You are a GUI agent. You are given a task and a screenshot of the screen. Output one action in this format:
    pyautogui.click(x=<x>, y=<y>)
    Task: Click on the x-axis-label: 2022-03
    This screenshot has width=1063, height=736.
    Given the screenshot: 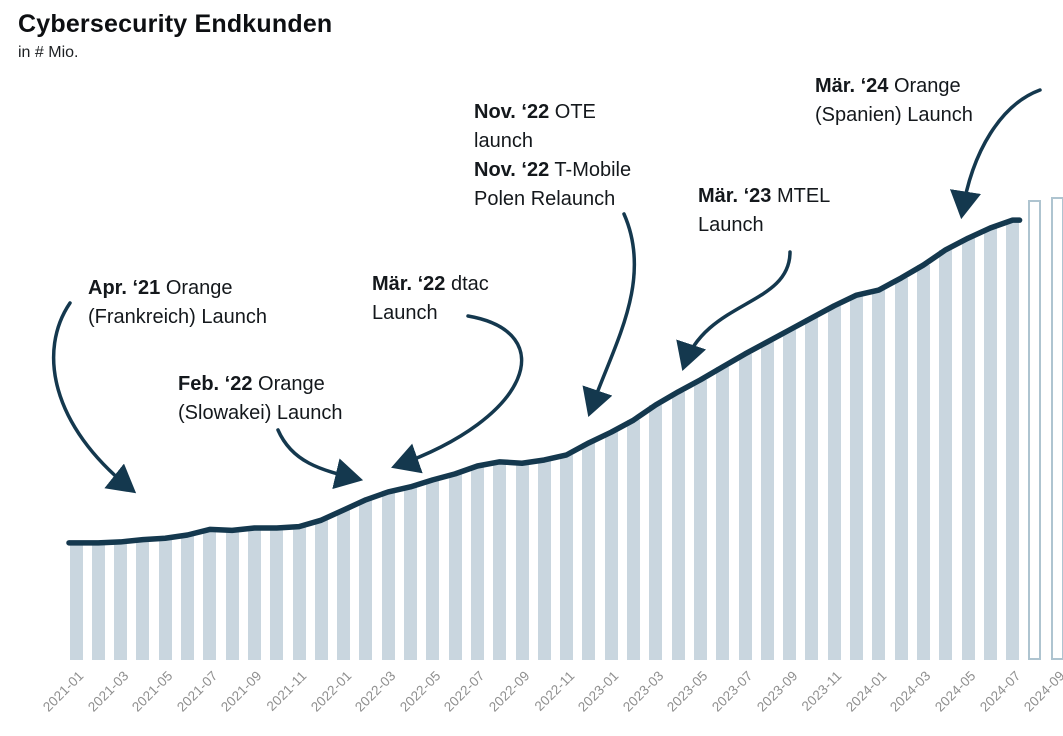 What is the action you would take?
    pyautogui.click(x=375, y=691)
    